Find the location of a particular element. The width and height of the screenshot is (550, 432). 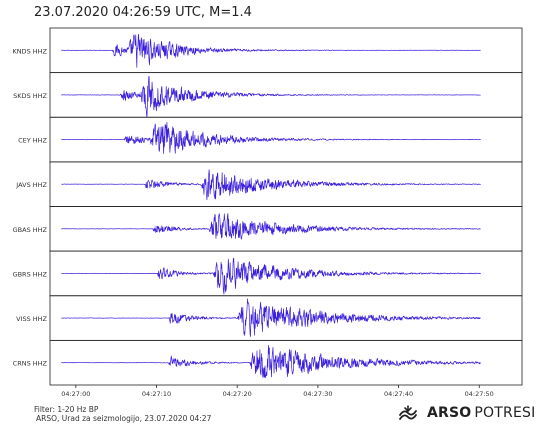

x-tick-label: 04:27:20 is located at coordinates (237, 394).